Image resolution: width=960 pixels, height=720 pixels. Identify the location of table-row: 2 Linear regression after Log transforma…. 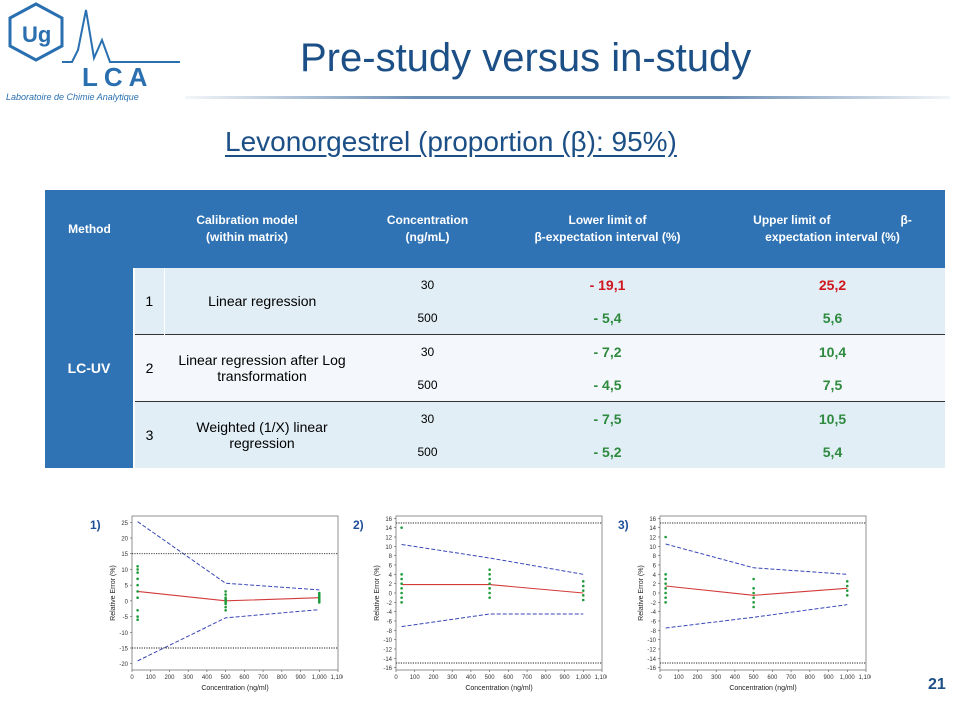
(495, 368).